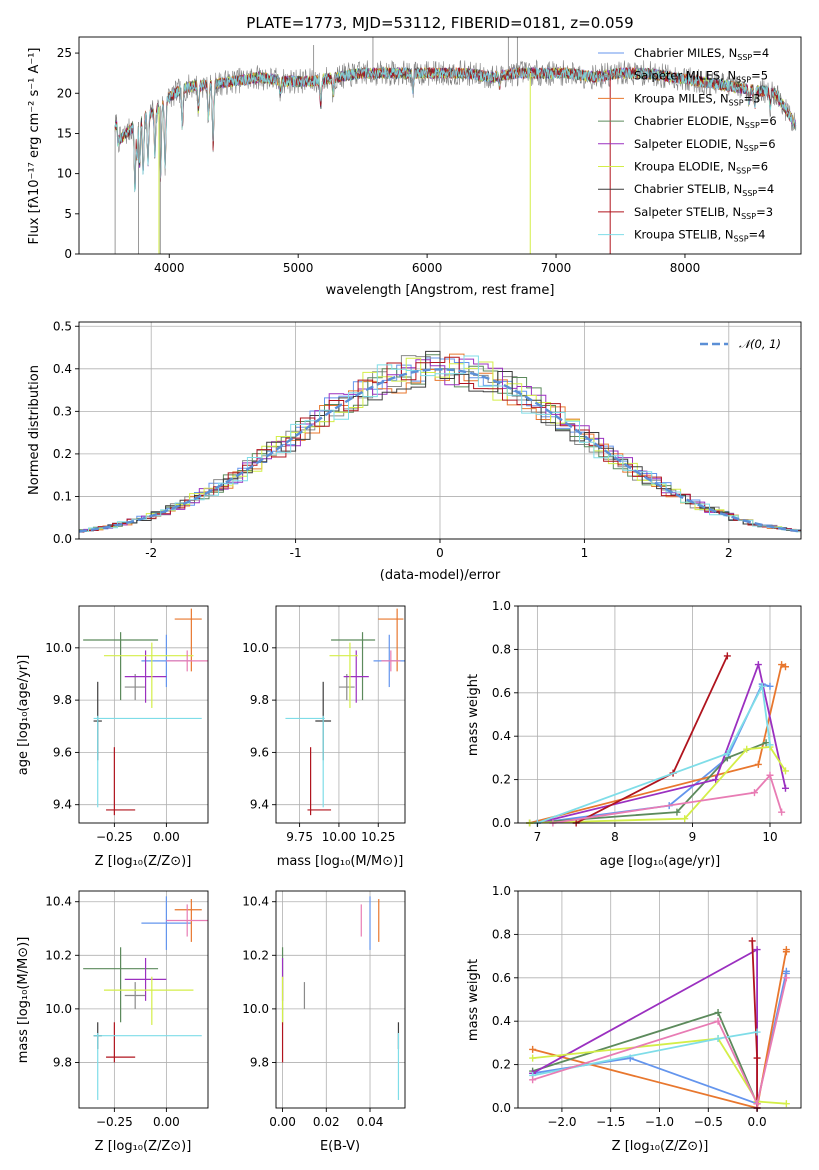 This screenshot has width=819, height=1170. Describe the element at coordinates (340, 1146) in the screenshot. I see `mass-vs-ebv-xlabel: E(B-V)` at that location.